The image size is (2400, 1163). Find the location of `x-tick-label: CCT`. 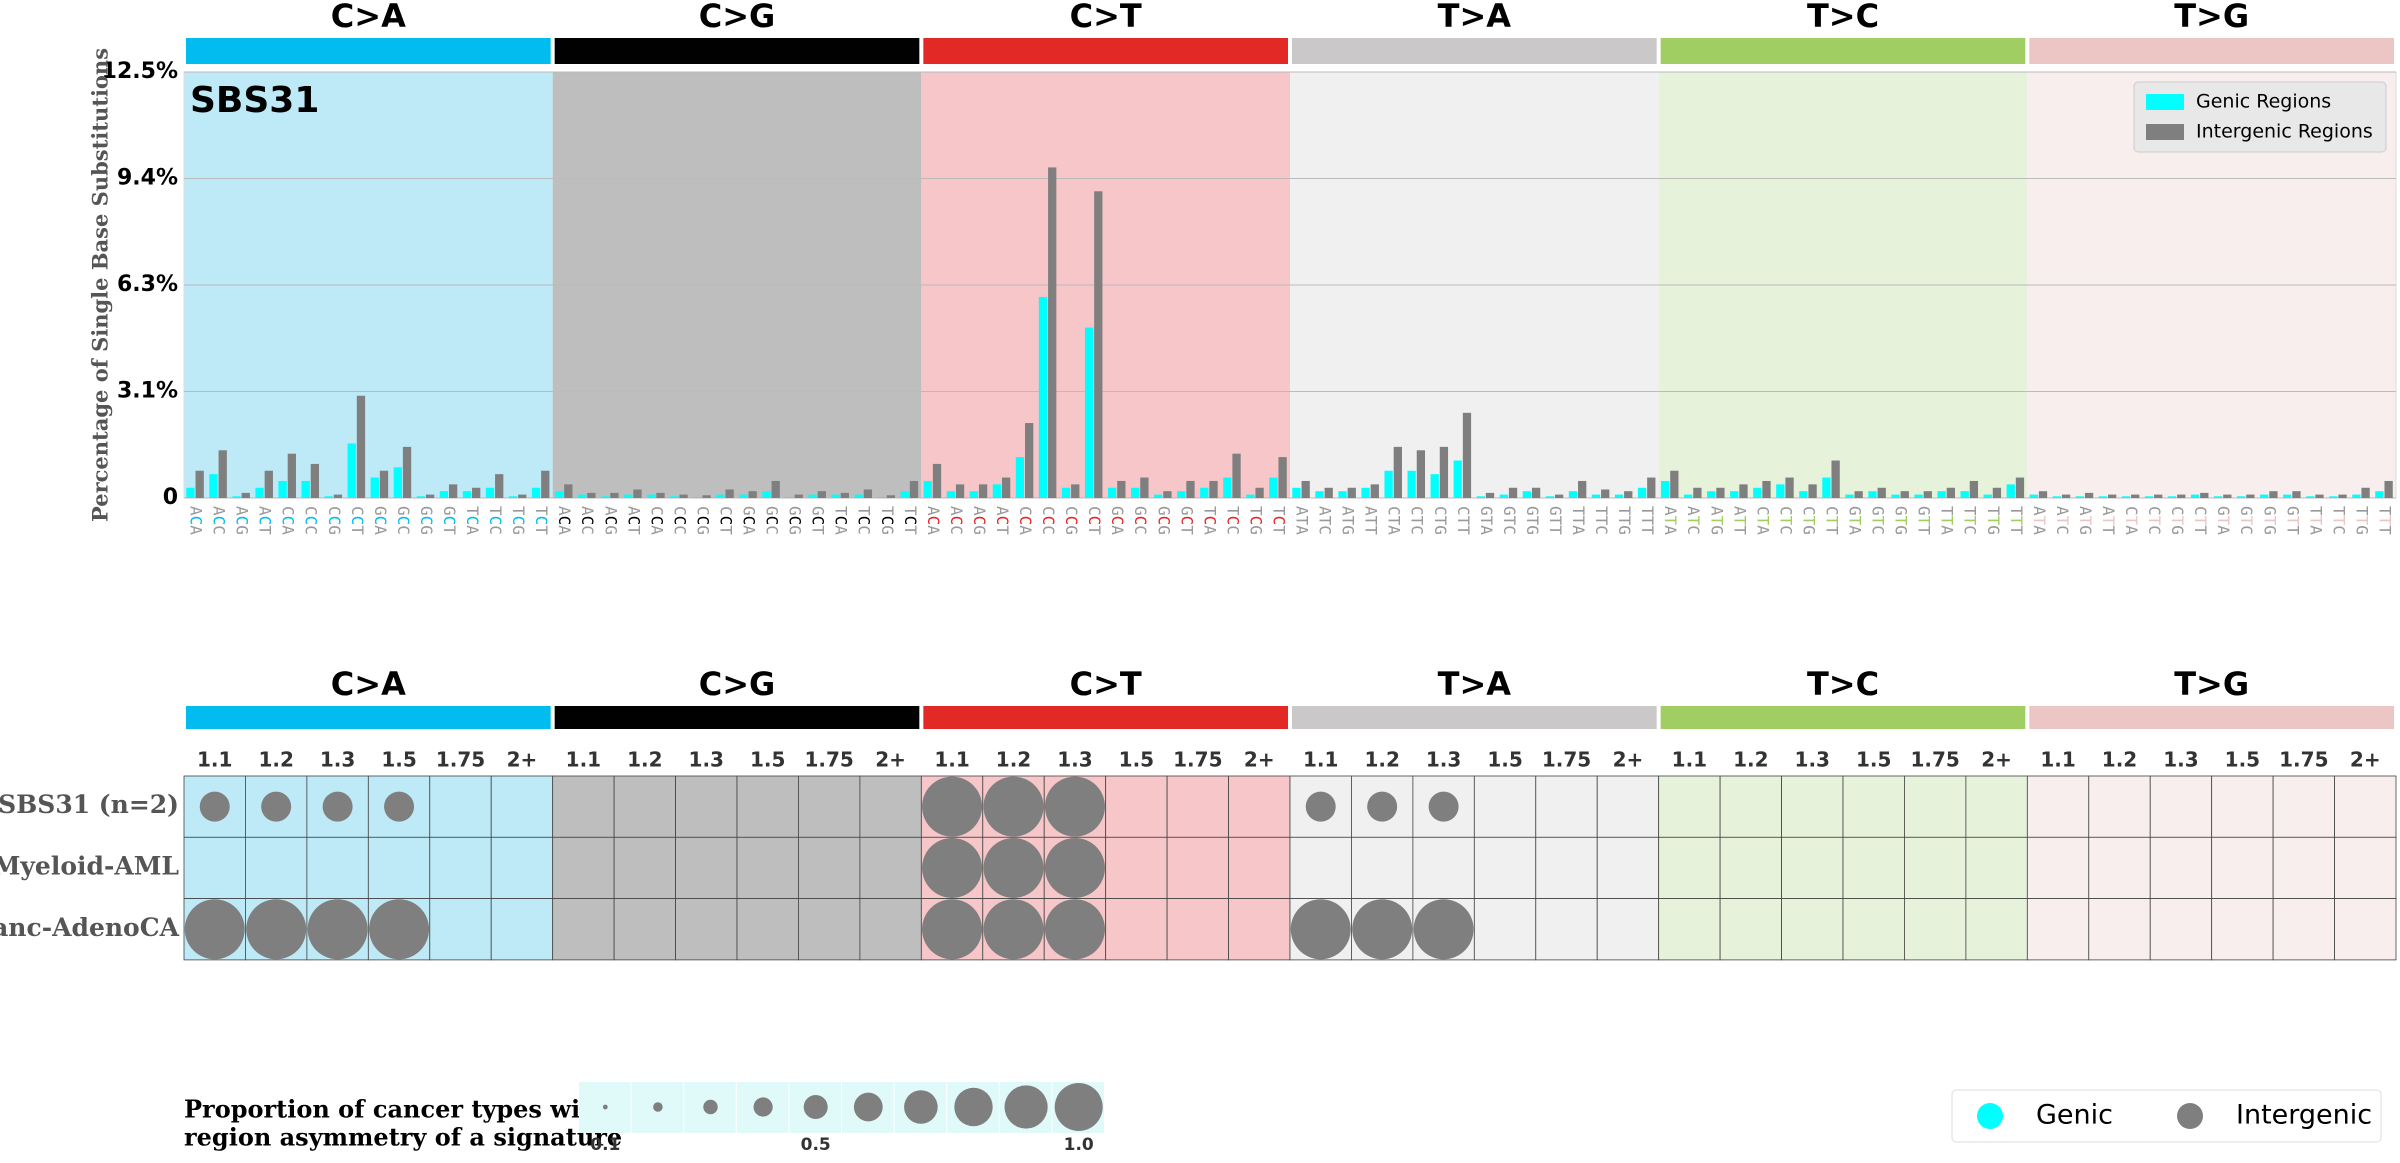

x-tick-label: CCT is located at coordinates (726, 520).